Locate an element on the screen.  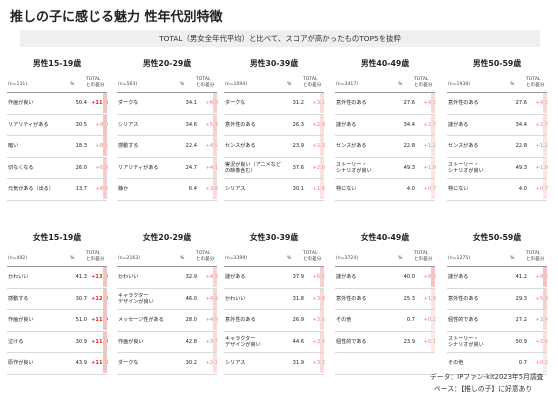
pct-value: 6.4 is located at coordinates (192, 189).